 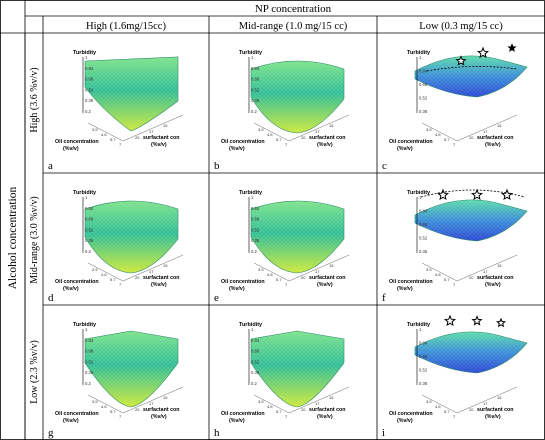 What do you see at coordinates (217, 166) in the screenshot?
I see `panel-letter-b: b` at bounding box center [217, 166].